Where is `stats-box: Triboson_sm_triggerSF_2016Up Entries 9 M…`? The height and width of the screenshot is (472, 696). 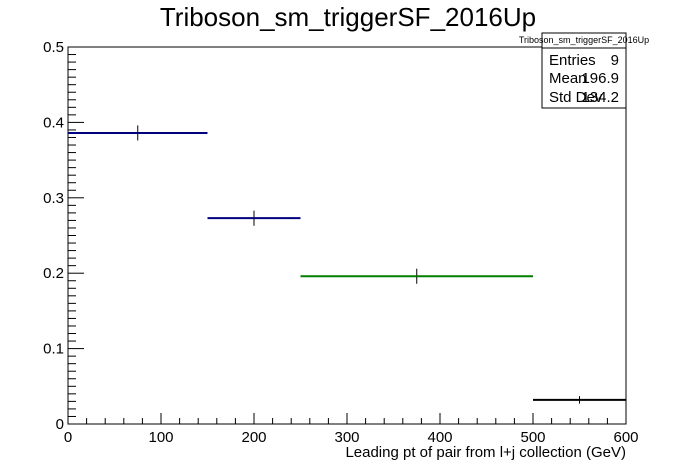 stats-box: Triboson_sm_triggerSF_2016Up Entries 9 M… is located at coordinates (584, 70).